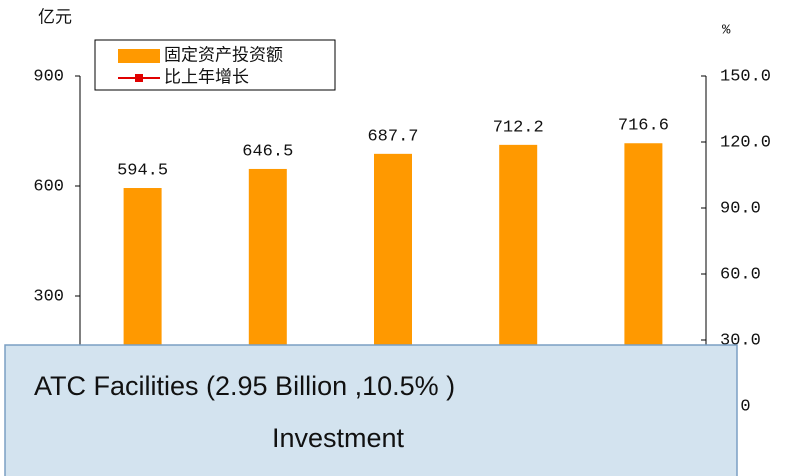  What do you see at coordinates (740, 274) in the screenshot?
I see `y2-tick-label: 60.0` at bounding box center [740, 274].